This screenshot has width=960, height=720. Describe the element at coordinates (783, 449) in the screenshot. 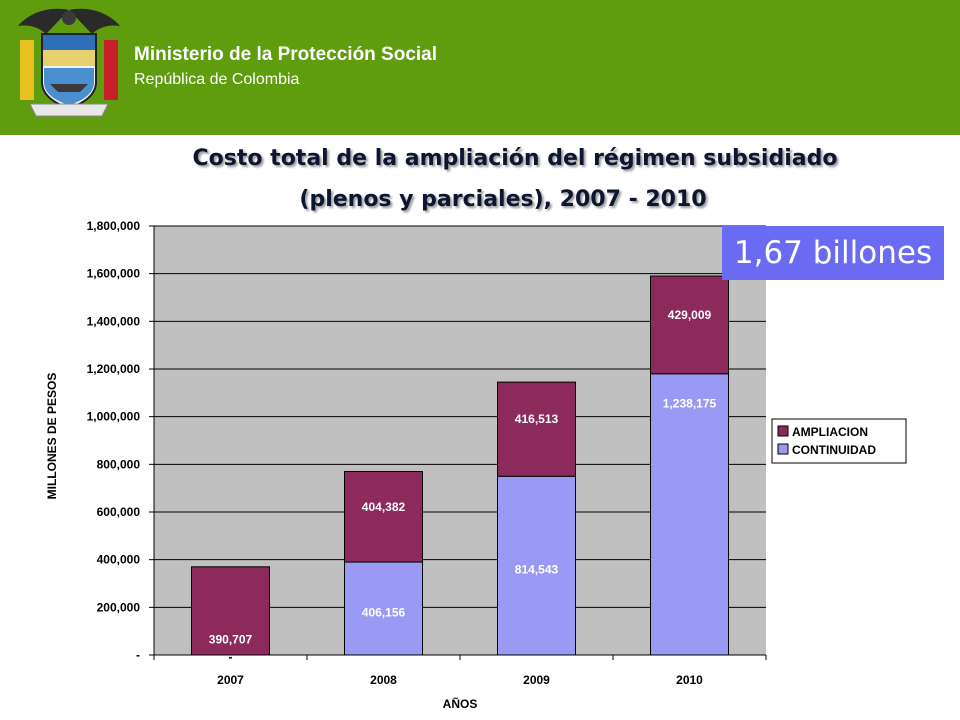

I see `legend-swatch-continuidad` at that location.